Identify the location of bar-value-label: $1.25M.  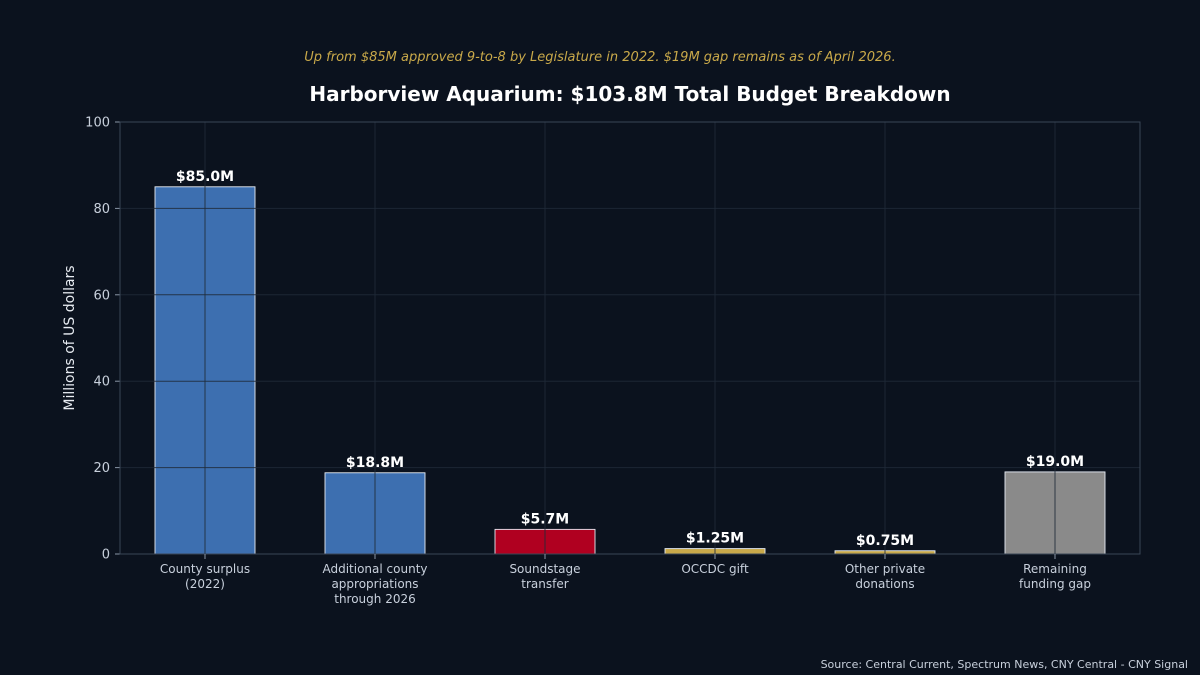
(715, 539).